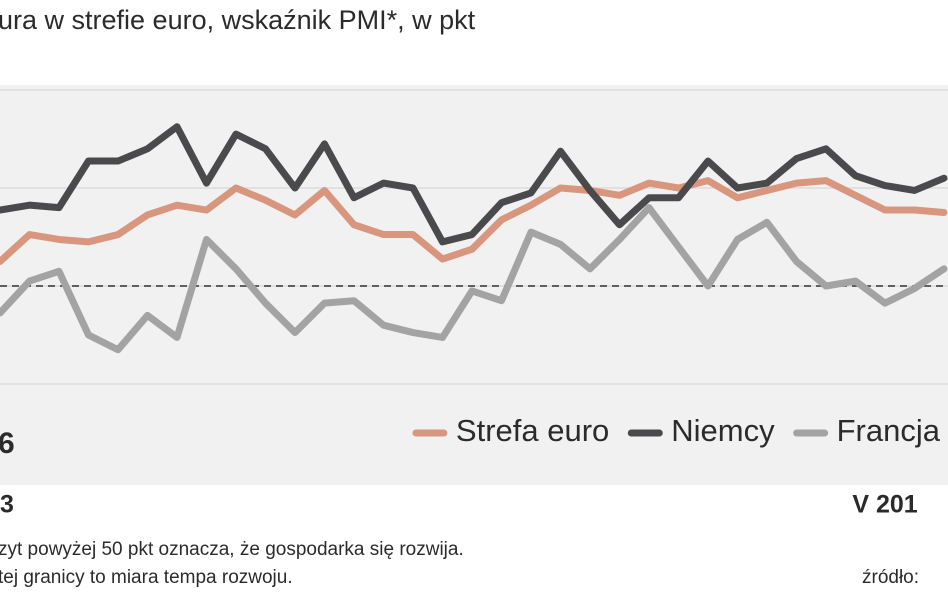 The height and width of the screenshot is (593, 948). I want to click on legend-label: Niemcy, so click(723, 430).